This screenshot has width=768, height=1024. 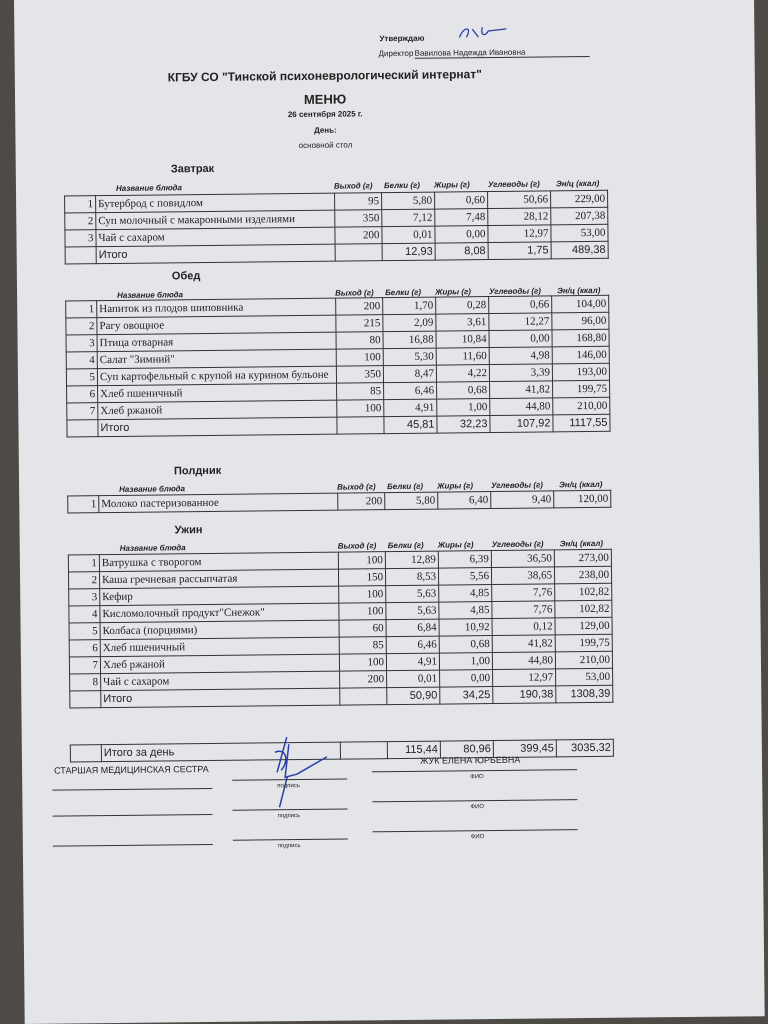 What do you see at coordinates (413, 696) in the screenshot?
I see `total-protein: 50,90` at bounding box center [413, 696].